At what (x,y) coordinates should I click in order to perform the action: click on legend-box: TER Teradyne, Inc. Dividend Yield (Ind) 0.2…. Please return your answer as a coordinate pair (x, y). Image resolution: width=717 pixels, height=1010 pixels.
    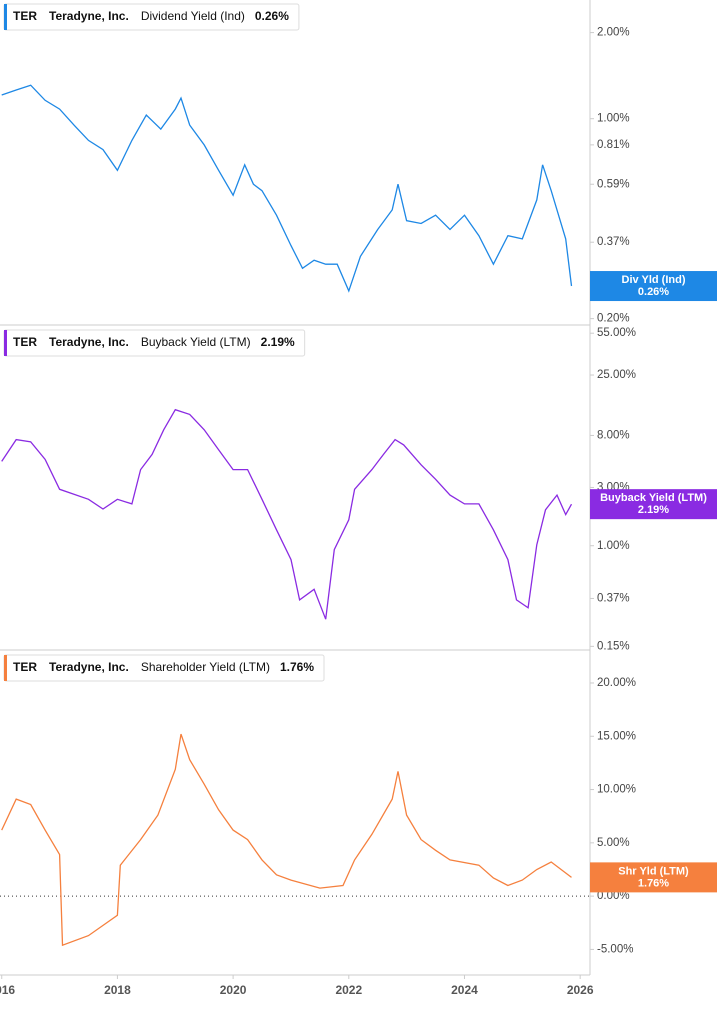
    Looking at the image, I should click on (151, 17).